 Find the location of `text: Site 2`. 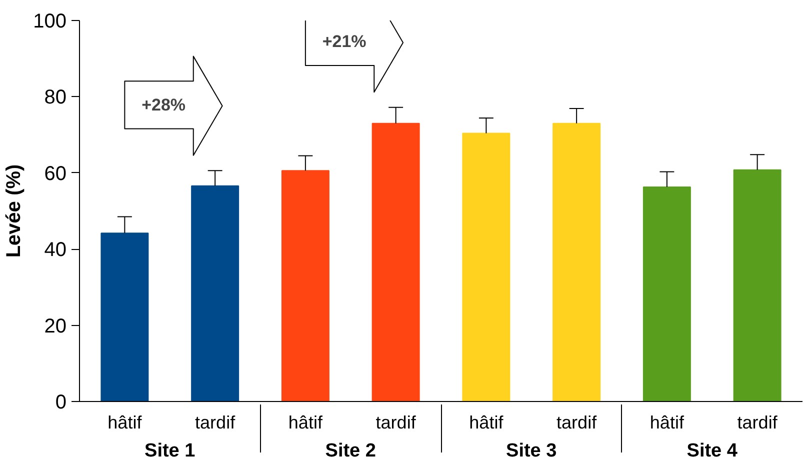

text: Site 2 is located at coordinates (350, 451).